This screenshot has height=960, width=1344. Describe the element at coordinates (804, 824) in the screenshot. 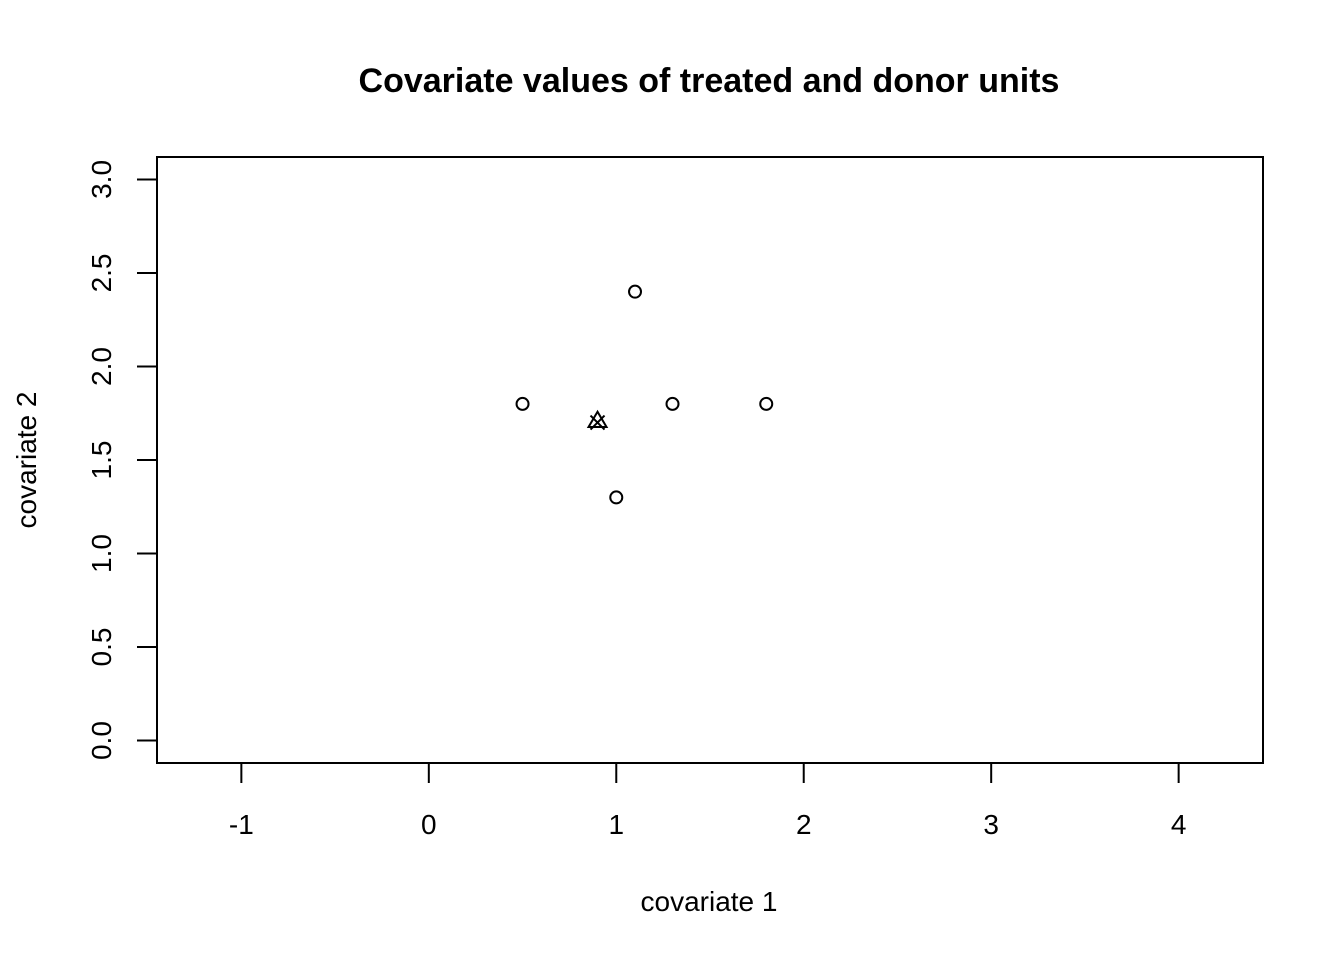

I see `x-tick-label: 2` at that location.